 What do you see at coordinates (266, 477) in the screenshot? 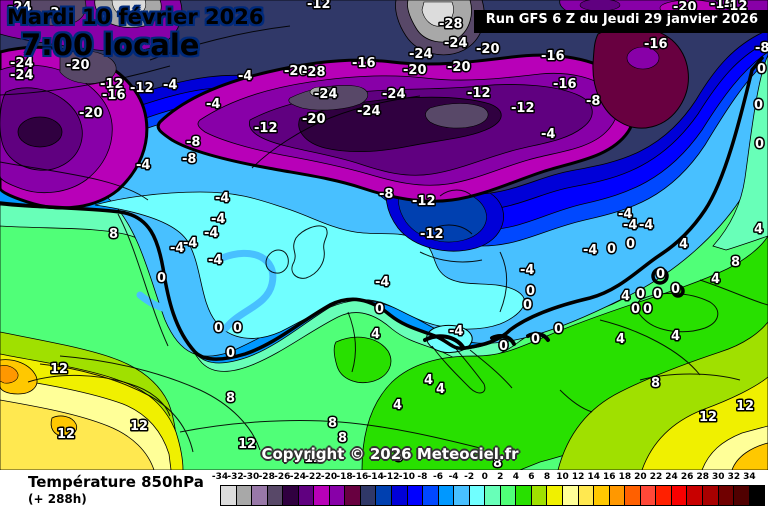
I see `legend-tick: -28` at bounding box center [266, 477].